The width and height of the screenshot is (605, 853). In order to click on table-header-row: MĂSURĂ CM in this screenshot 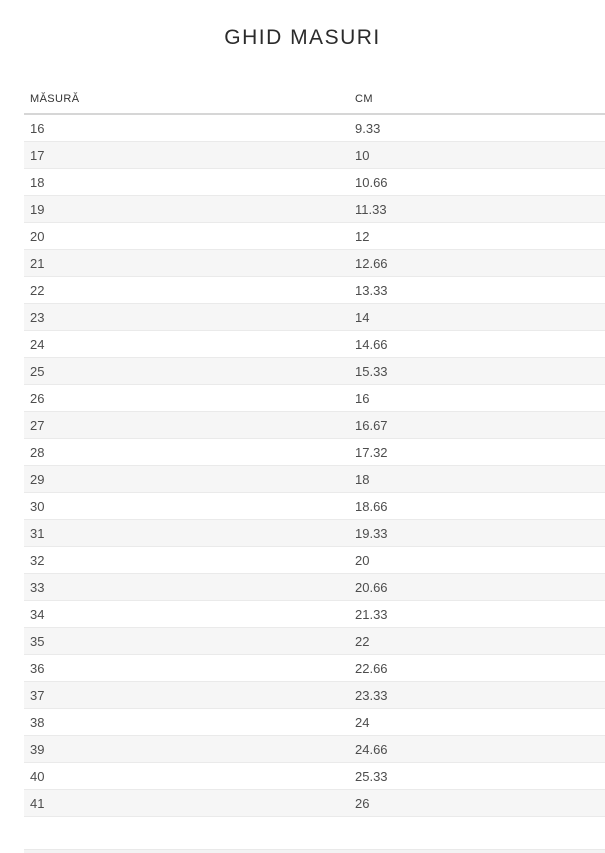, I will do `click(314, 103)`.